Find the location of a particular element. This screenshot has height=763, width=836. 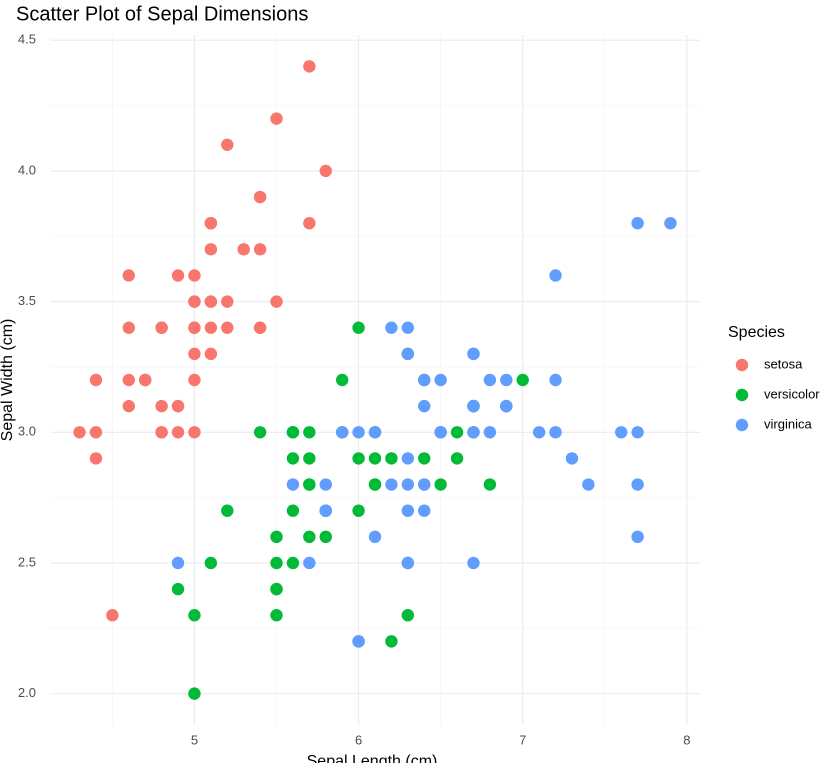

chart-title: Scatter Plot of Sepal Dimensions is located at coordinates (162, 14).